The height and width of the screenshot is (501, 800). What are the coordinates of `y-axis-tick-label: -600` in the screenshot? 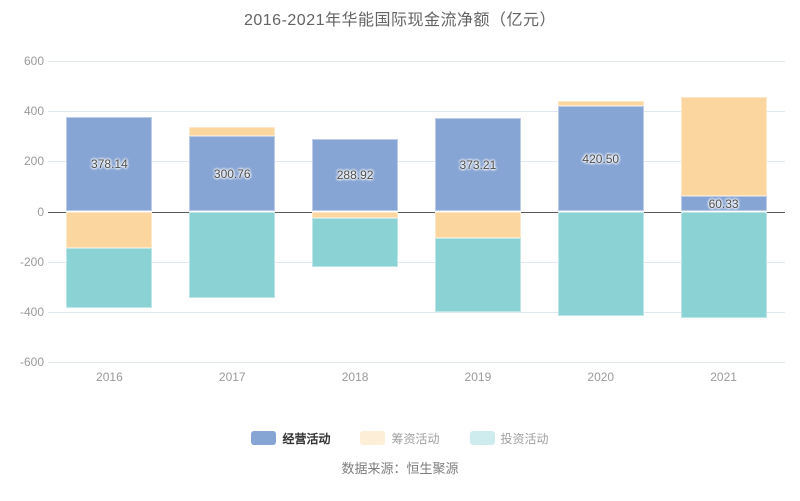 It's located at (31, 362).